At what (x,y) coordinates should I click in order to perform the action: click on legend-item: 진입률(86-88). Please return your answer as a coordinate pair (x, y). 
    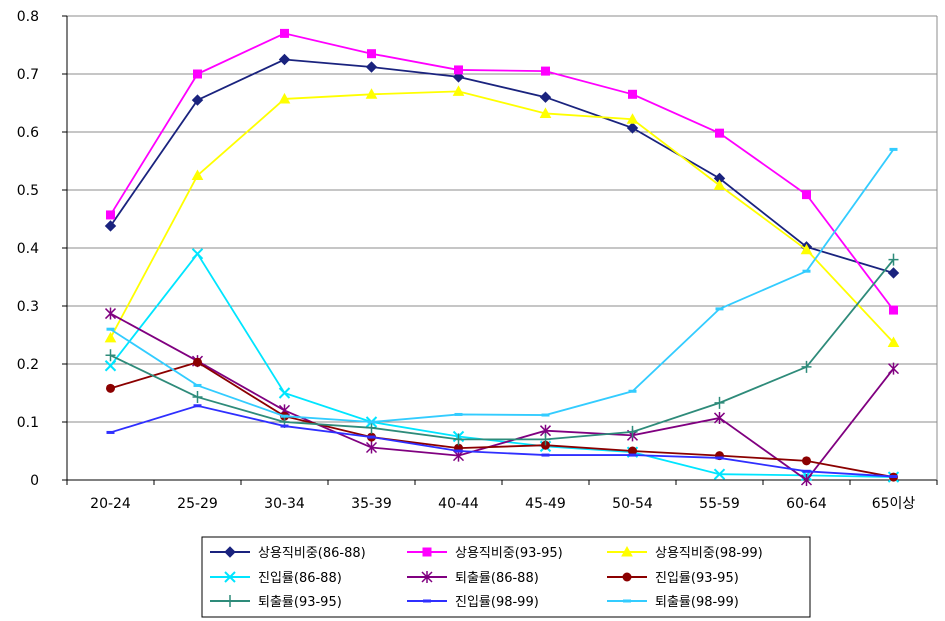
    Looking at the image, I should click on (276, 578).